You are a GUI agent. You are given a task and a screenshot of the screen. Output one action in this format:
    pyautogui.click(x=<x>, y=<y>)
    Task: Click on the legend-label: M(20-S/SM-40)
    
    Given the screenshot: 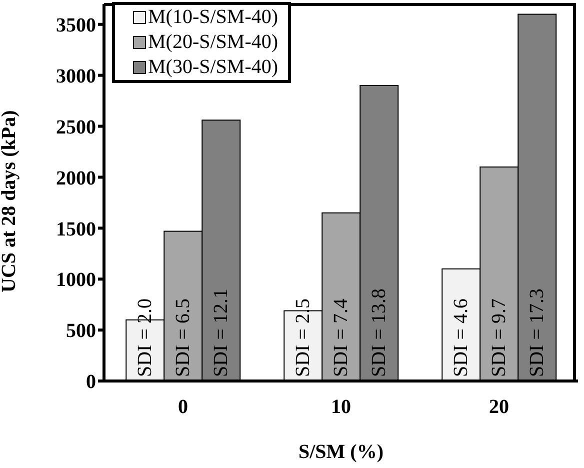 What is the action you would take?
    pyautogui.click(x=213, y=42)
    